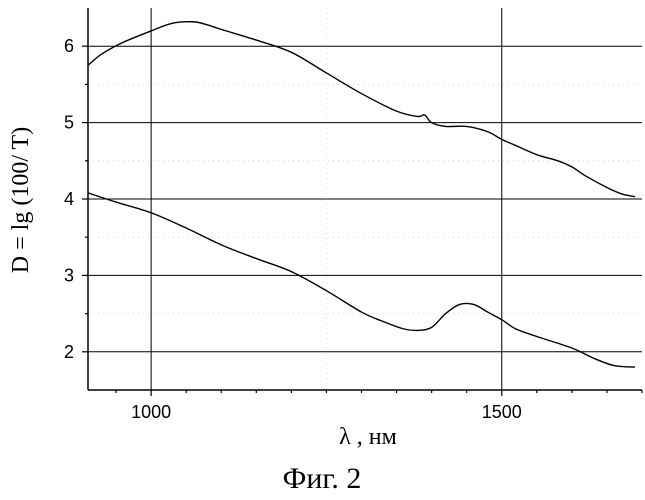 The height and width of the screenshot is (500, 645). What do you see at coordinates (69, 352) in the screenshot?
I see `y-tick-label: 2` at bounding box center [69, 352].